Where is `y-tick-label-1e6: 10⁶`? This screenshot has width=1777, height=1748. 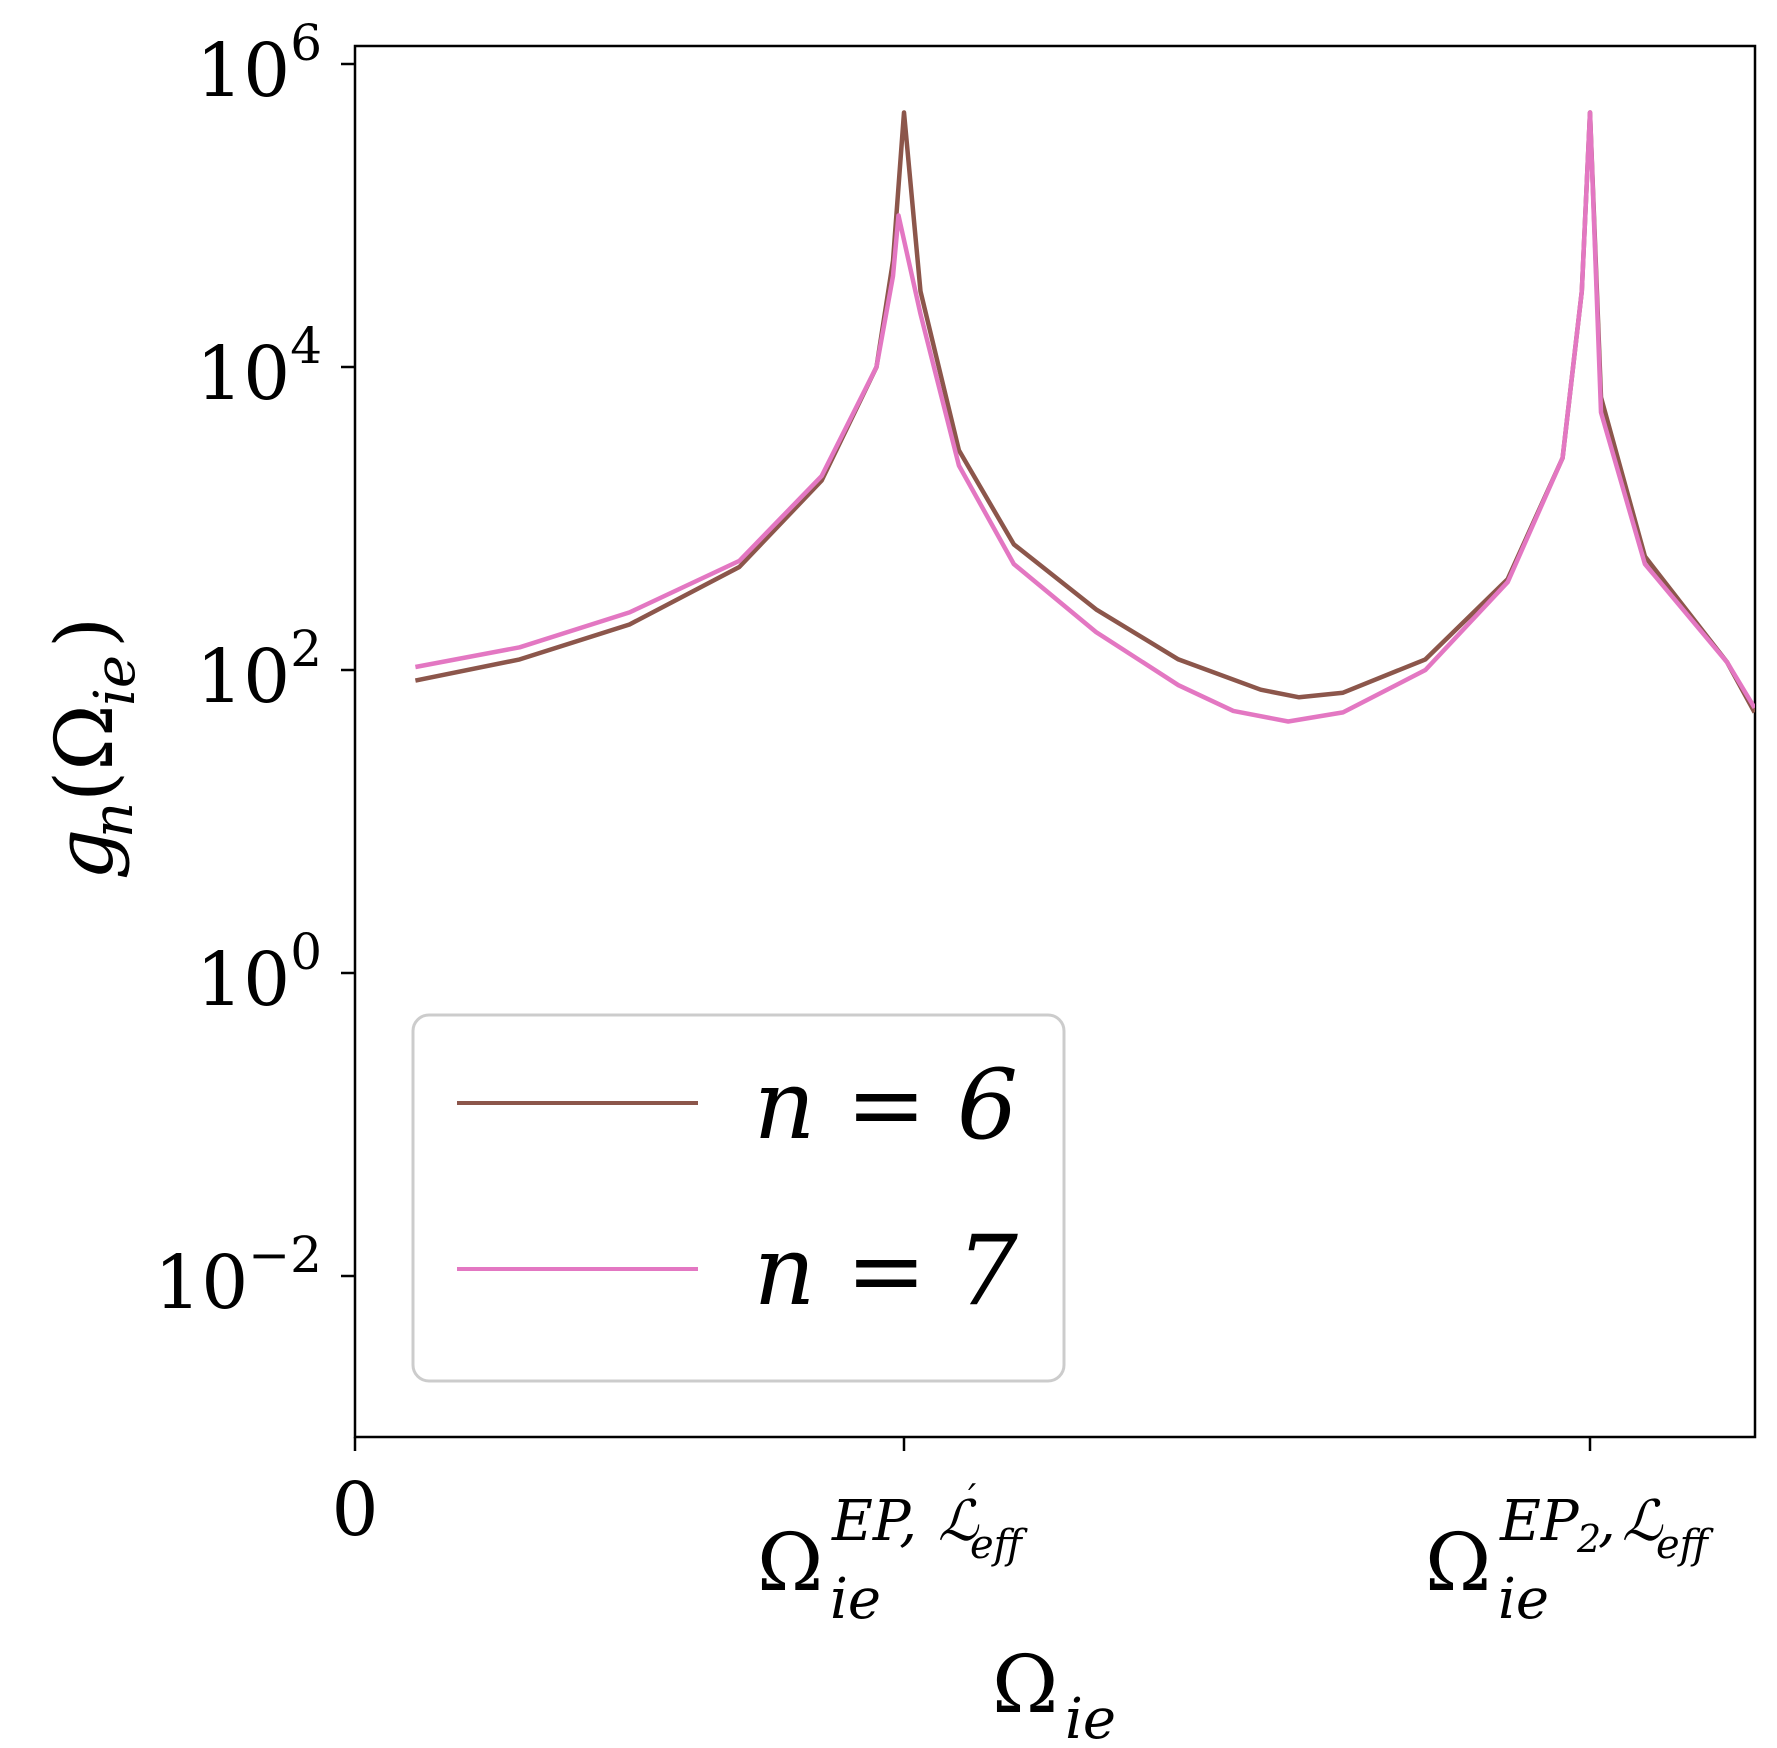
y-tick-label-1e6: 10⁶ is located at coordinates (259, 64).